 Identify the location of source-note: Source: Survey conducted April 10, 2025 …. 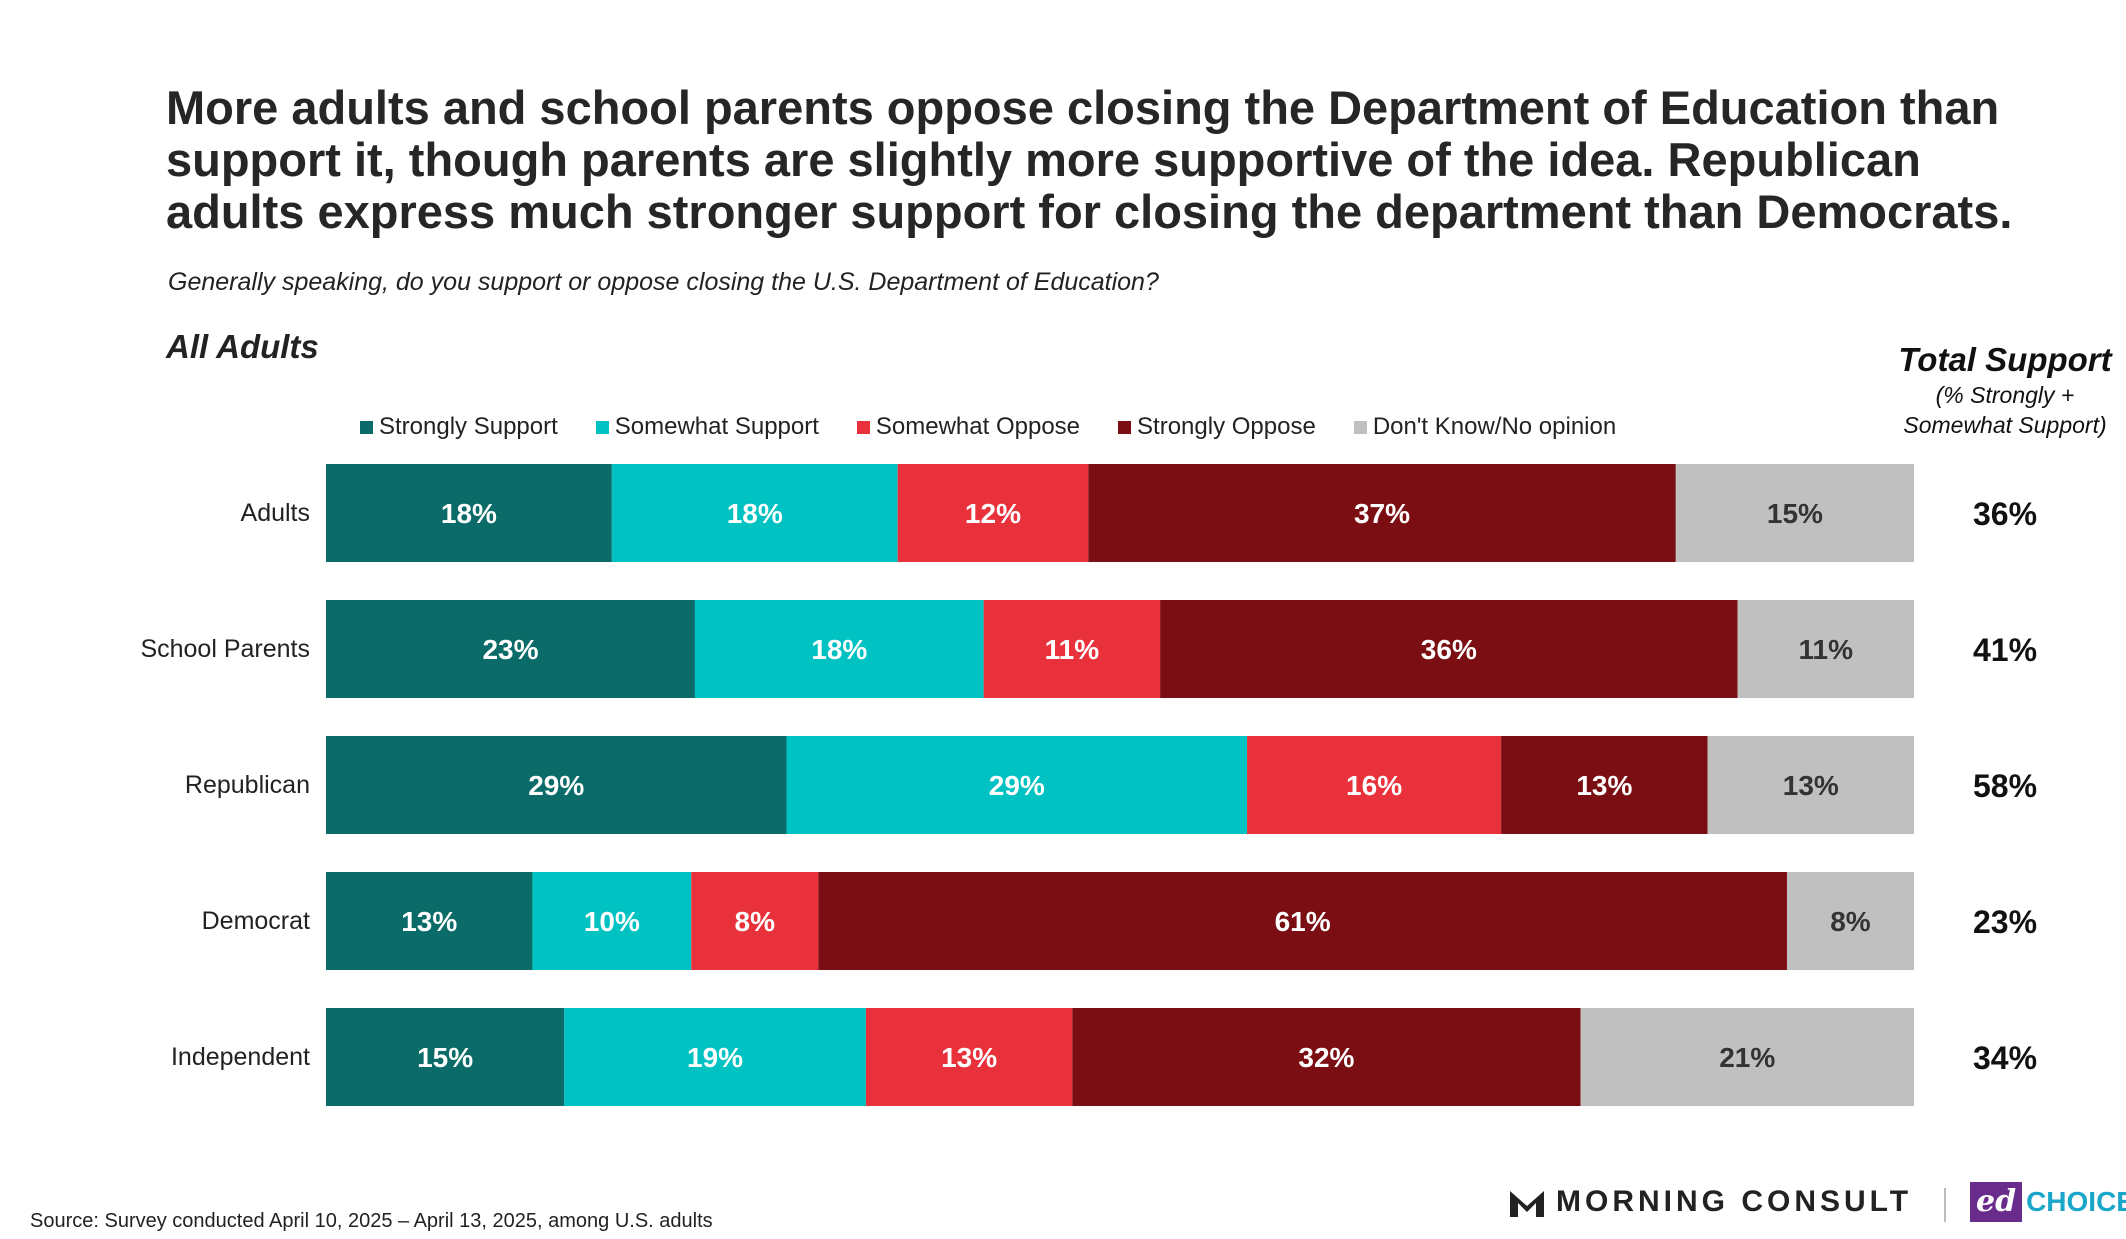
(371, 1221).